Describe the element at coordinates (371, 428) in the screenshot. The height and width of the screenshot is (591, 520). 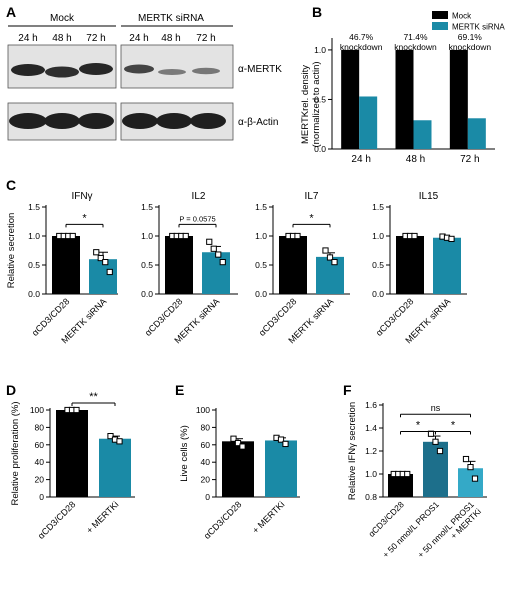
I see `panel-f-y-tick-label: 1.4` at that location.